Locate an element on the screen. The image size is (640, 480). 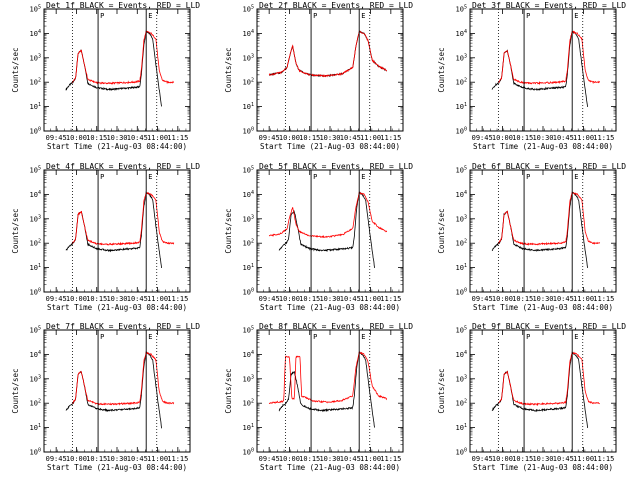
x-tick-label: 10:45 is located at coordinates (137, 459).